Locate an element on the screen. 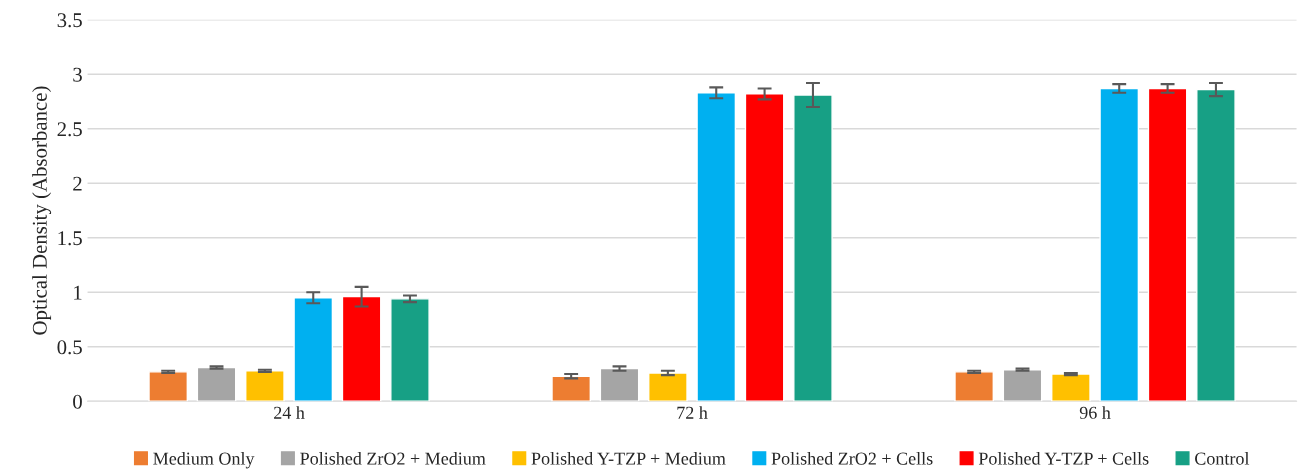 The height and width of the screenshot is (471, 1307). y-tick-label: 1 is located at coordinates (78, 292).